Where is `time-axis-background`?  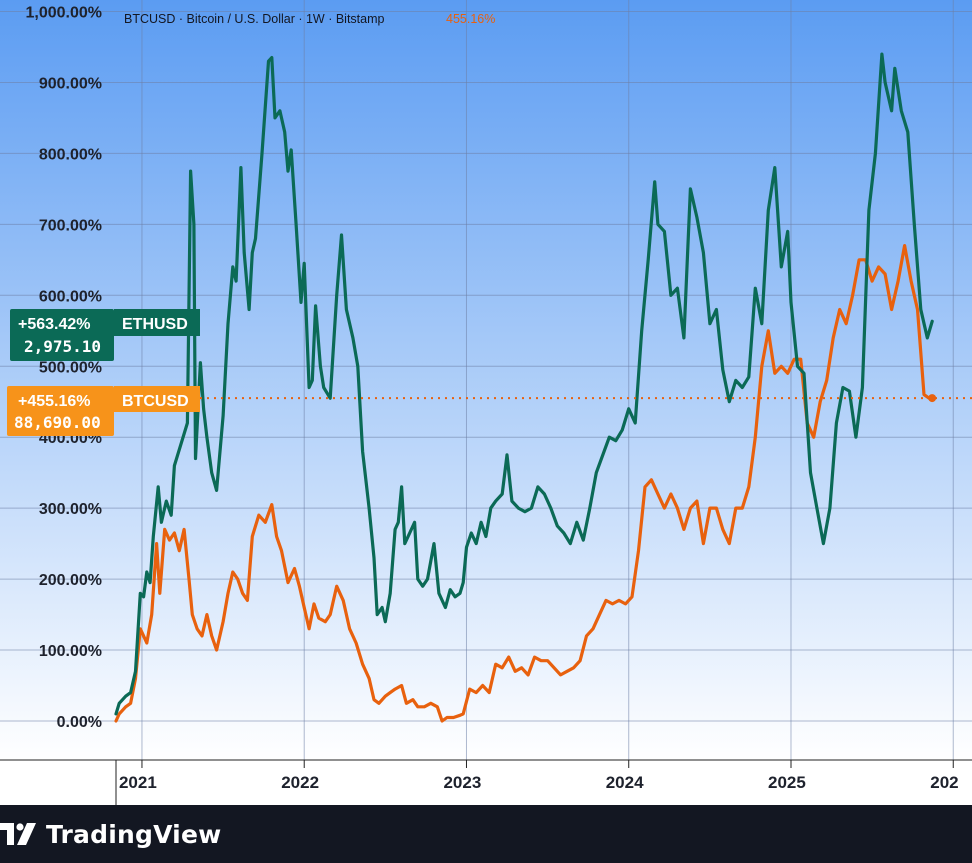 time-axis-background is located at coordinates (486, 782).